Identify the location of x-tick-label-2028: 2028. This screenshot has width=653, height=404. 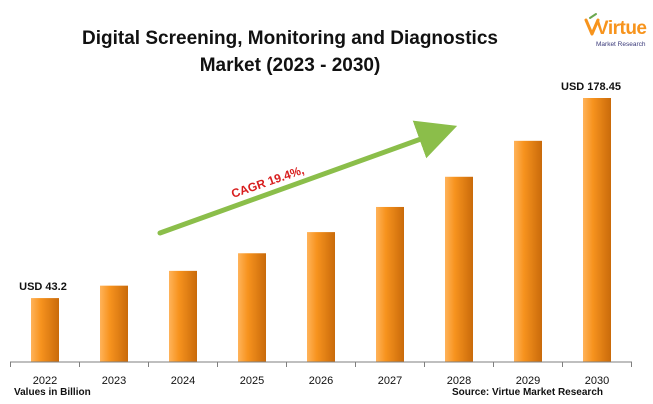
(459, 381).